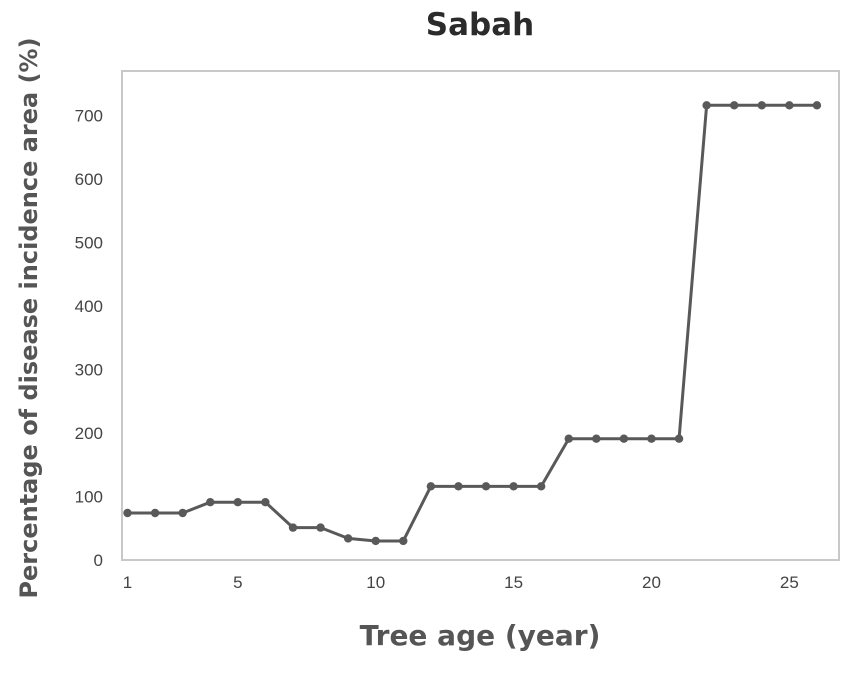 This screenshot has width=854, height=680. What do you see at coordinates (461, 582) in the screenshot?
I see `x-axis-ticks: 1 5 10 15 20 25` at bounding box center [461, 582].